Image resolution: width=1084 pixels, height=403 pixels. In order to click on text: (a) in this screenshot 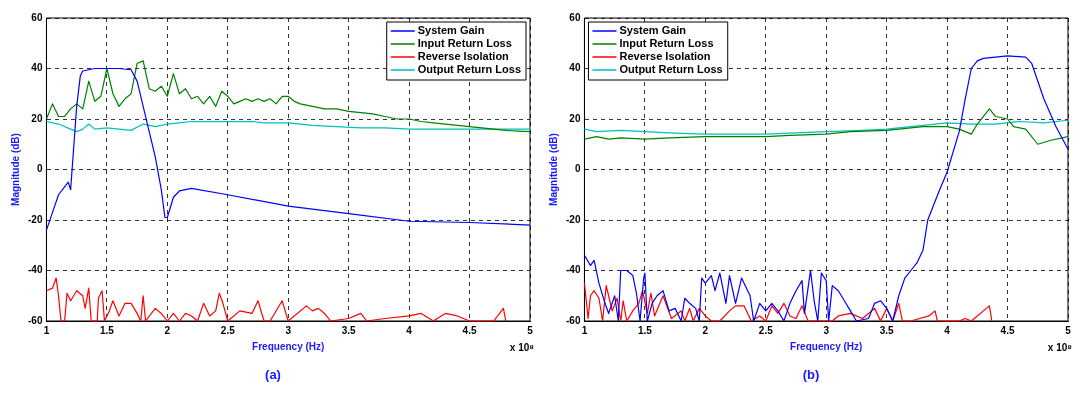, I will do `click(273, 374)`.